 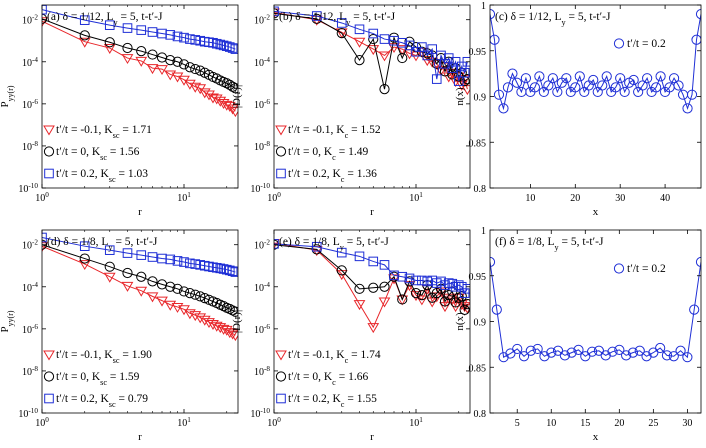 What do you see at coordinates (237, 321) in the screenshot?
I see `ylabel-e: |D(r)|` at bounding box center [237, 321].